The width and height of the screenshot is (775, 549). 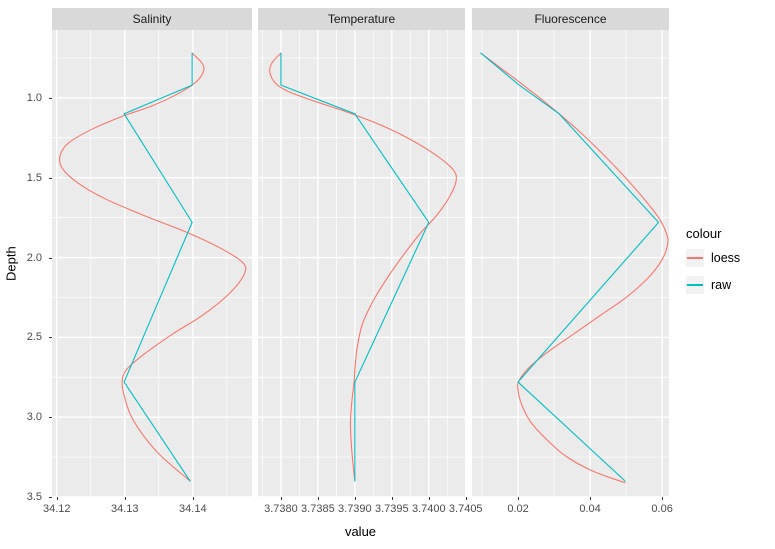 I want to click on y-tick-label: 1.5, so click(x=34, y=177).